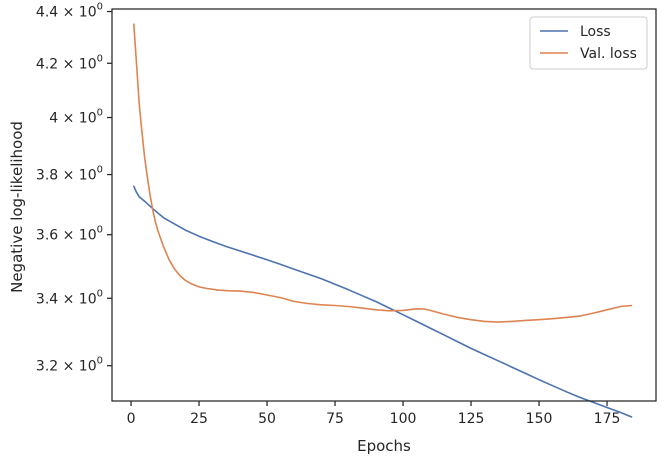  Describe the element at coordinates (608, 54) in the screenshot. I see `legend-label: Val. loss` at that location.